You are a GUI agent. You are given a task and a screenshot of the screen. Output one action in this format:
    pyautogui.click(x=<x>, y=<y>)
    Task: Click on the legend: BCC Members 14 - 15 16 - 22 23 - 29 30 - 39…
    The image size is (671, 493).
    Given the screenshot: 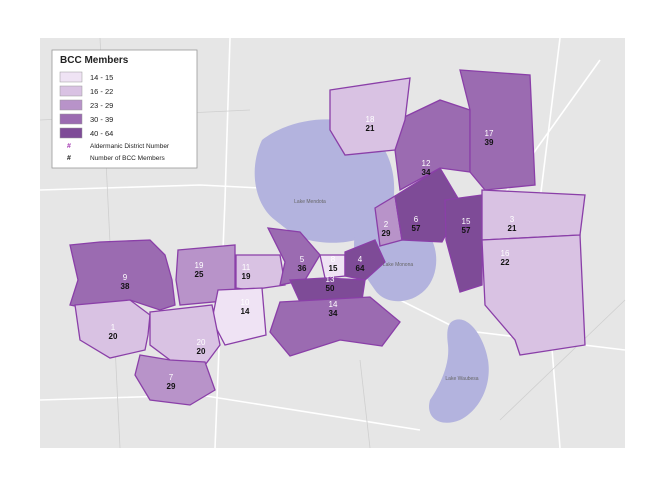 What is the action you would take?
    pyautogui.click(x=124, y=109)
    